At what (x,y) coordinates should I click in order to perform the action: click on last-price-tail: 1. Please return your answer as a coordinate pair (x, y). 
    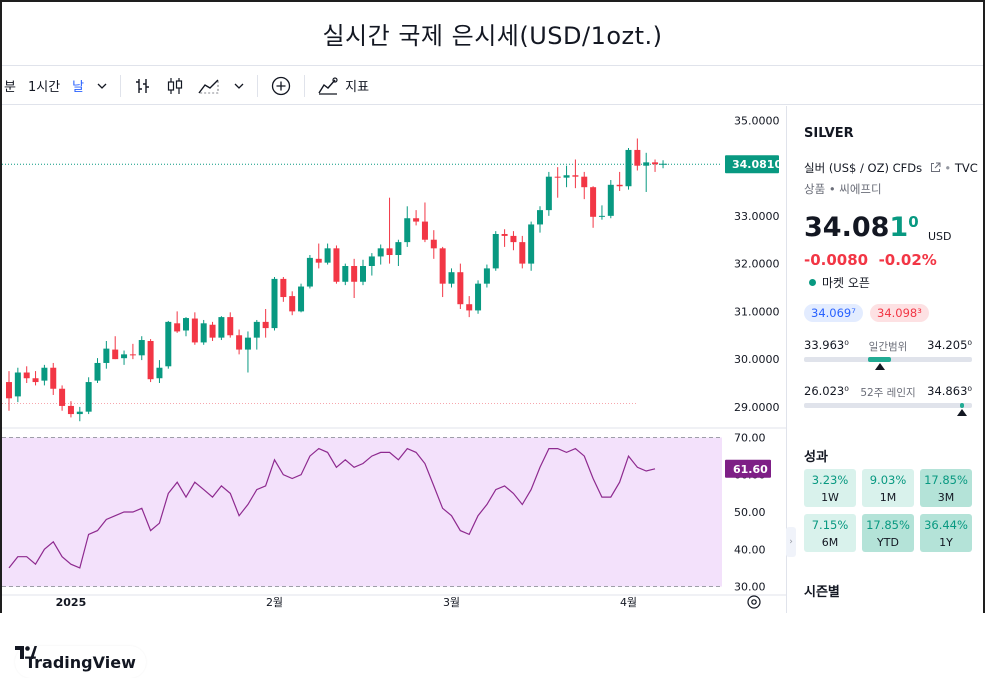
    Looking at the image, I should click on (899, 227).